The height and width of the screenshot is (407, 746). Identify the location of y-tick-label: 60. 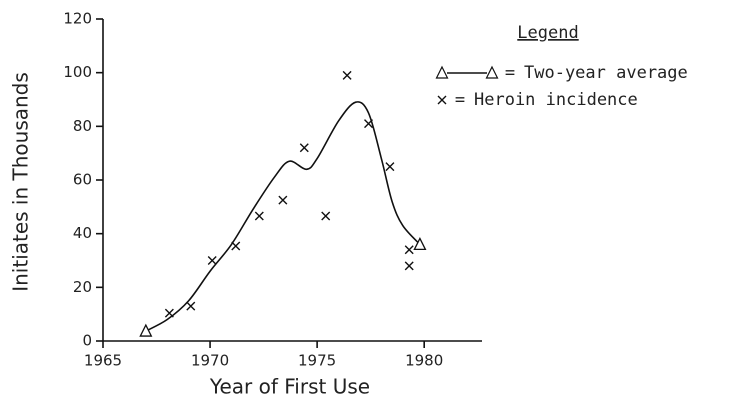
(82, 180).